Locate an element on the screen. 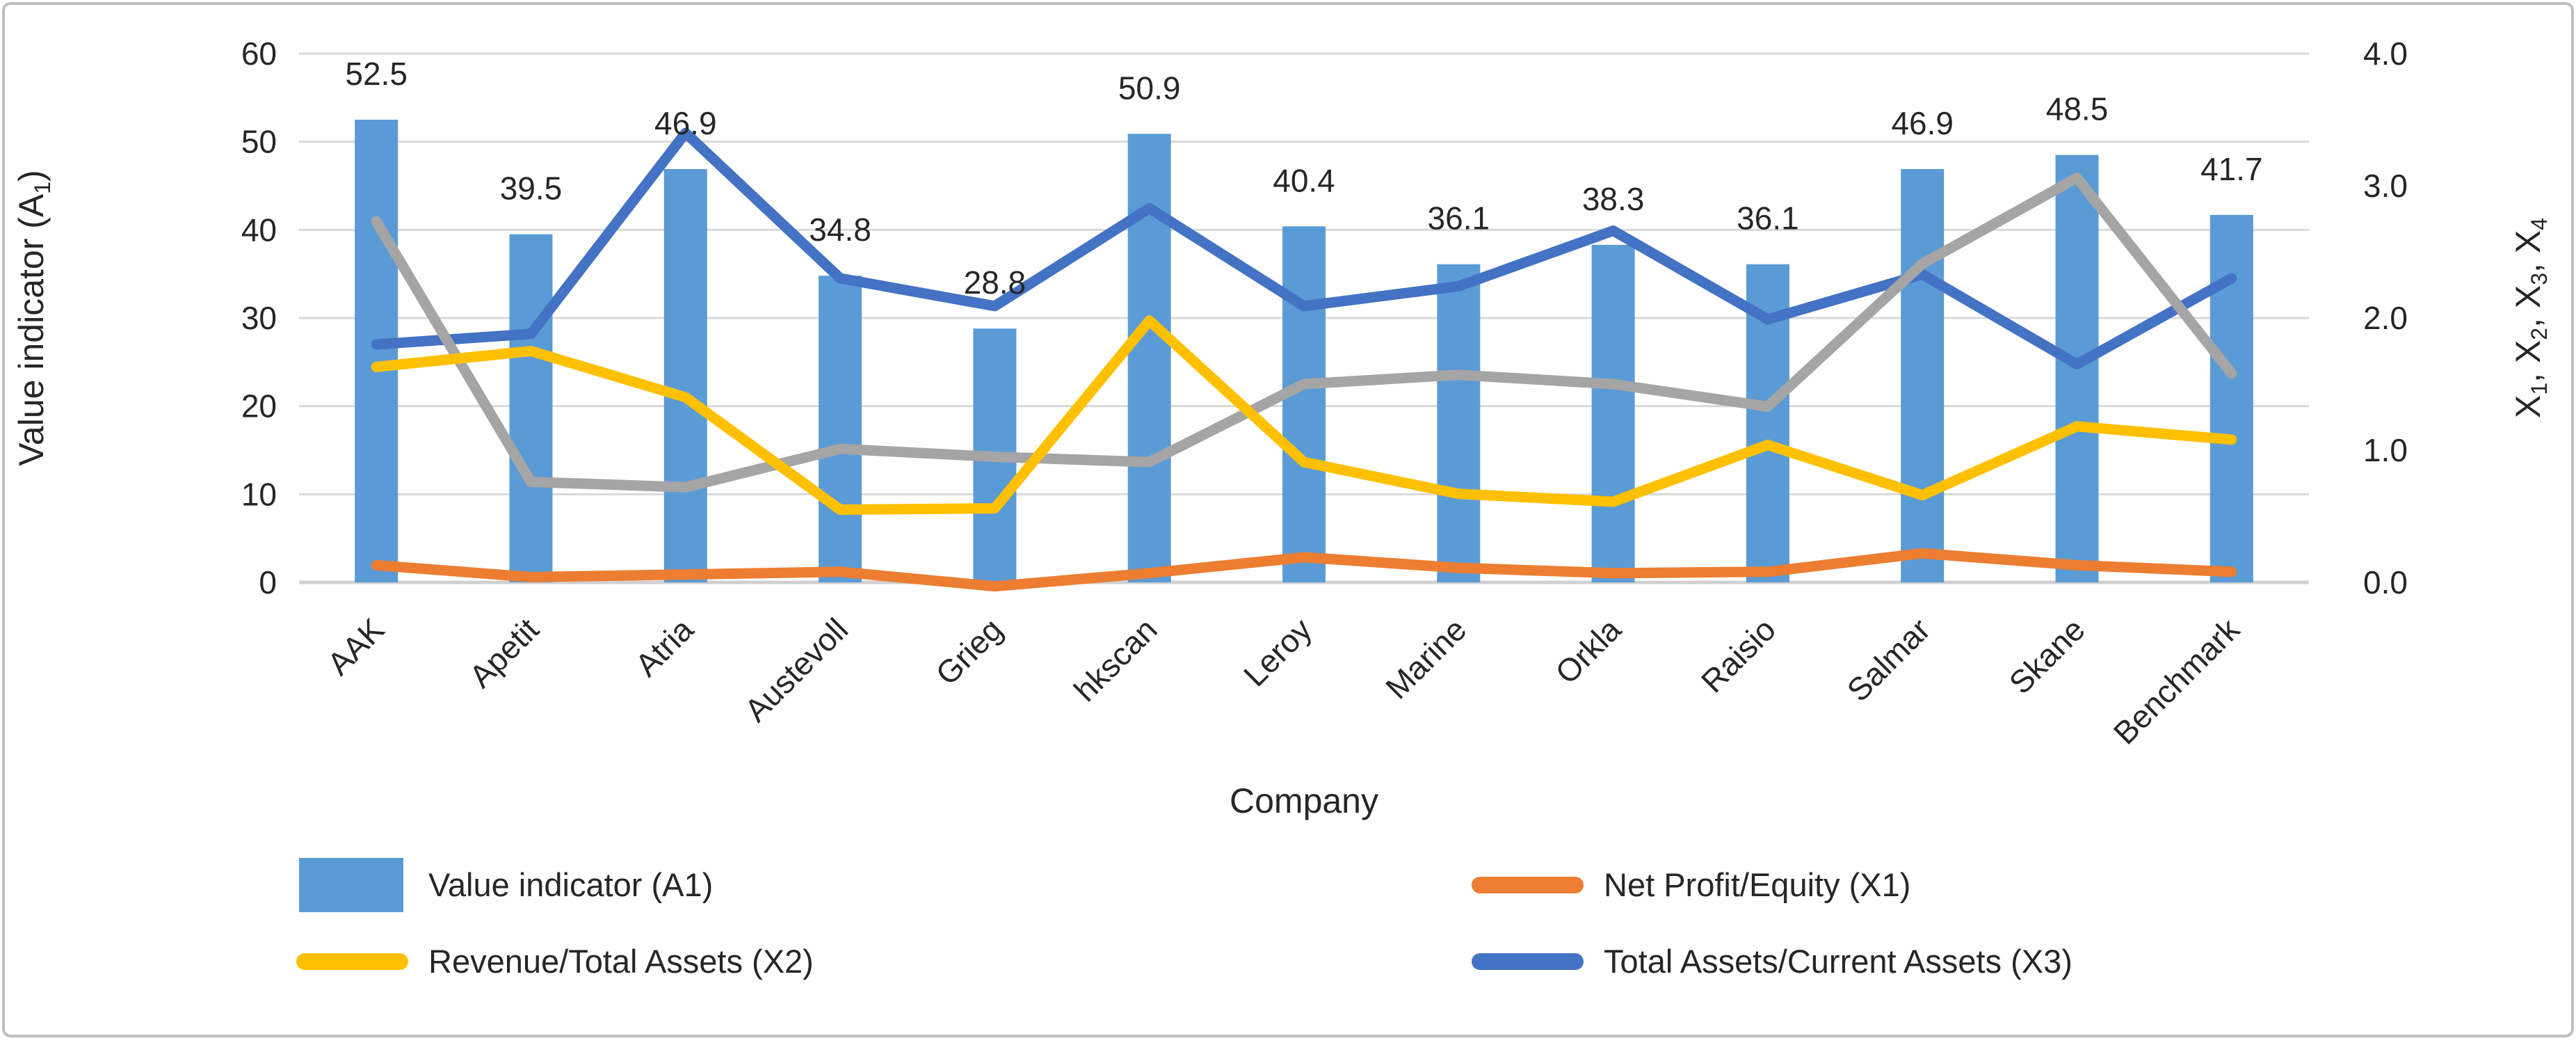 The height and width of the screenshot is (1043, 2576). right-tick-4.0: 4.0 is located at coordinates (2386, 53).